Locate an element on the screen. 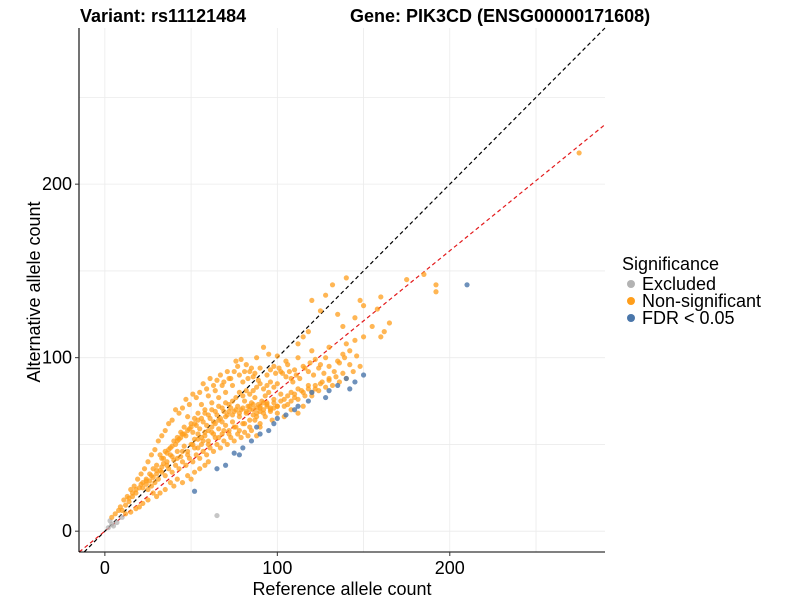  legend-label-excluded: Excluded is located at coordinates (679, 284).